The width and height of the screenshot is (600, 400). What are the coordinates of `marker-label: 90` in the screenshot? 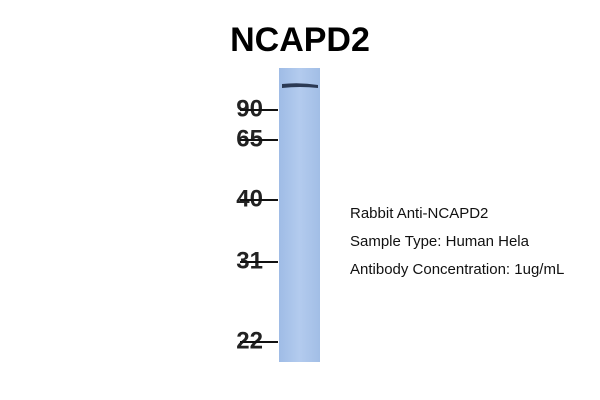 It's located at (249, 108).